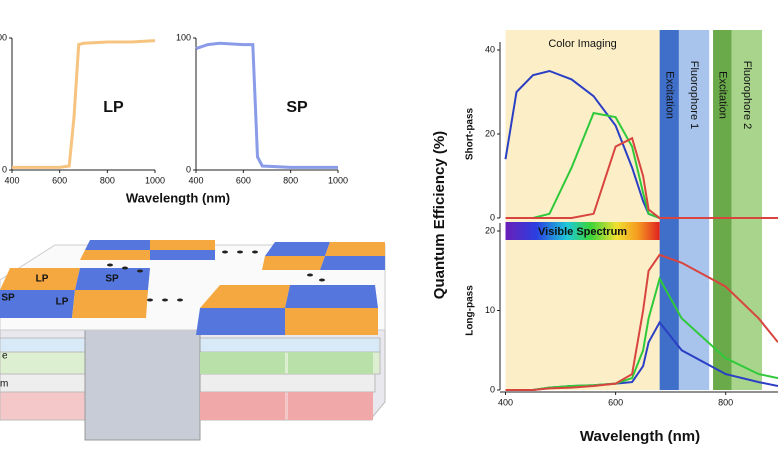 The width and height of the screenshot is (780, 450). Describe the element at coordinates (694, 95) in the screenshot. I see `band-label: Fluorophore 1` at that location.